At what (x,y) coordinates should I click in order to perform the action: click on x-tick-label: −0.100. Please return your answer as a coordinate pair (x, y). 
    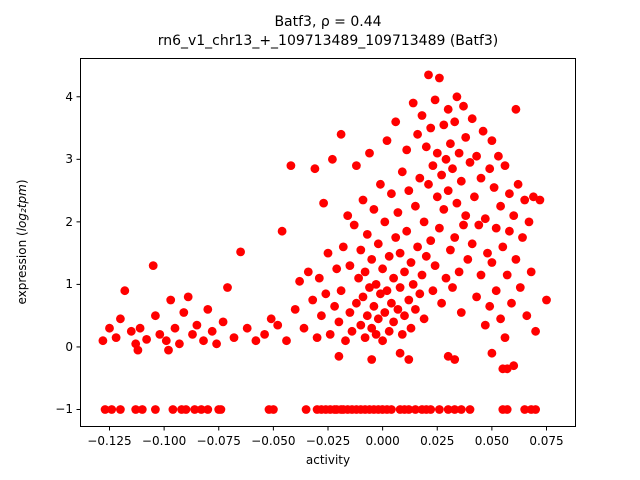
    Looking at the image, I should click on (164, 441).